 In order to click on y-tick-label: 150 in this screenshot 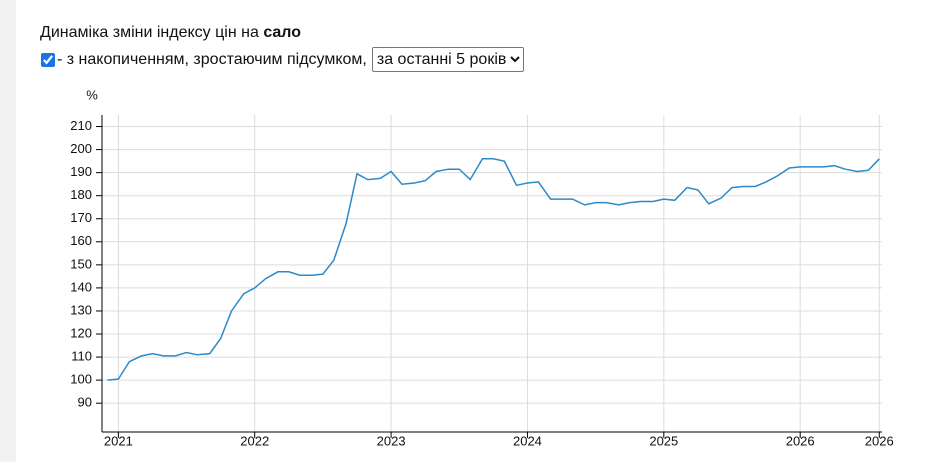, I will do `click(81, 263)`.